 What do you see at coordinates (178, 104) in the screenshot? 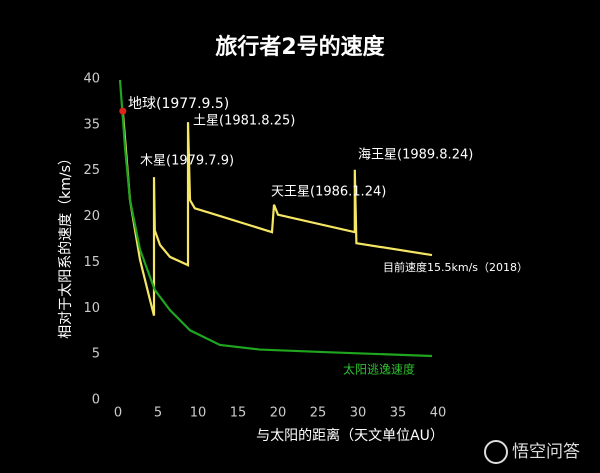
I see `annotation: 地球(1977.9.5)` at bounding box center [178, 104].